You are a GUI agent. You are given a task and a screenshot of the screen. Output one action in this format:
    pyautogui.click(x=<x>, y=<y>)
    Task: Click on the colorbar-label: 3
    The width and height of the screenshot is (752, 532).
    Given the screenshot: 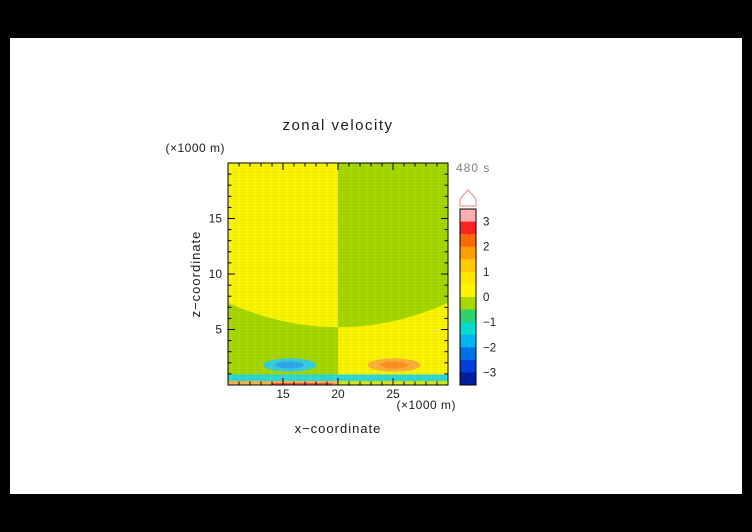 What is the action you would take?
    pyautogui.click(x=486, y=223)
    